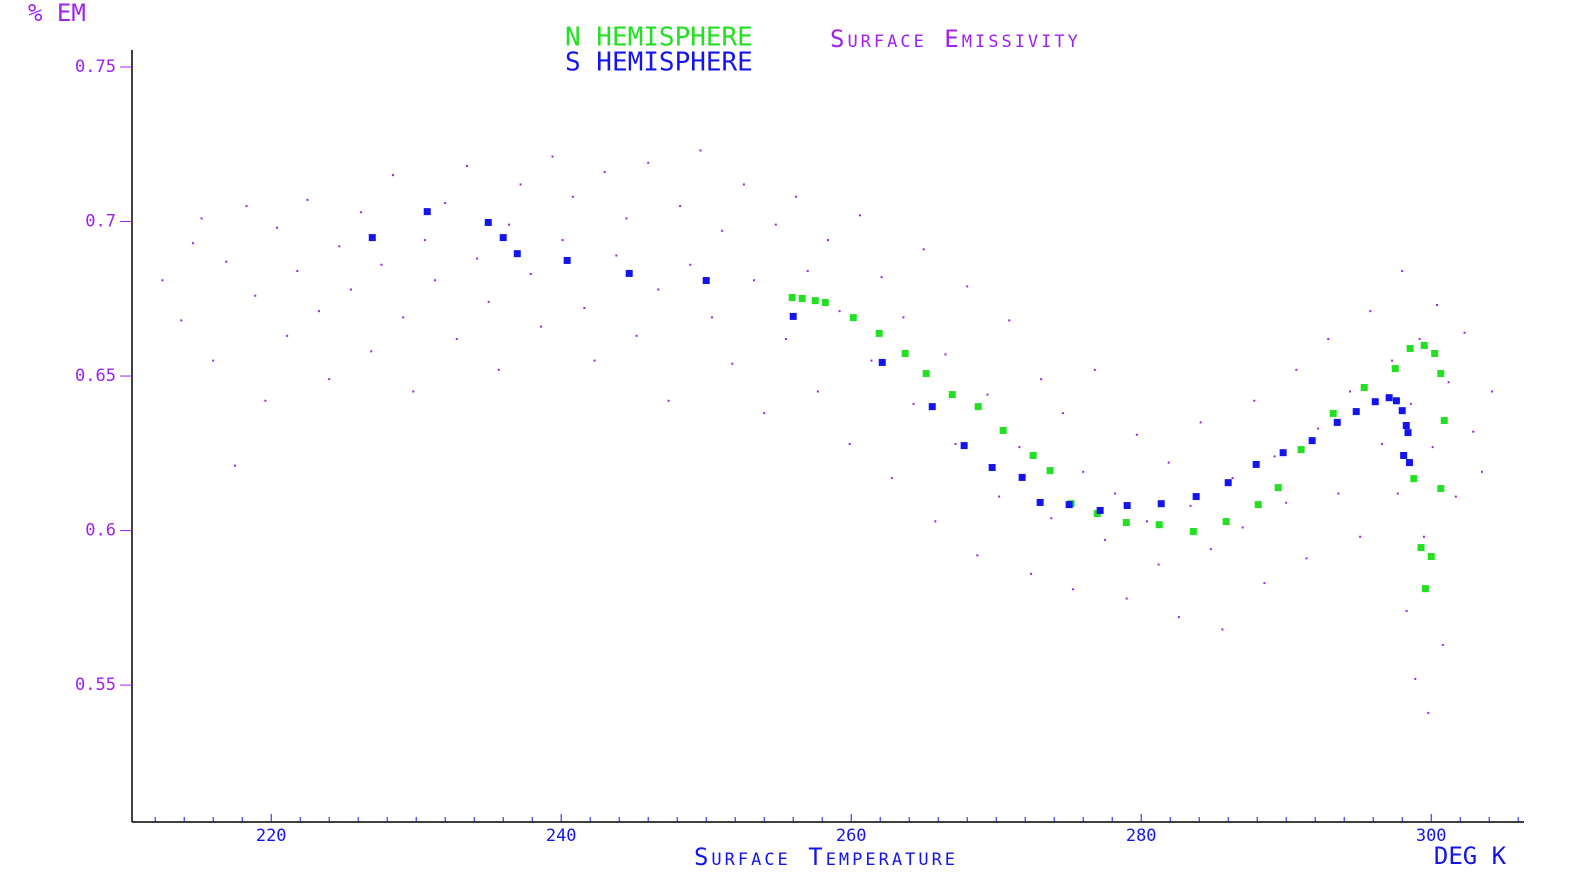 The height and width of the screenshot is (886, 1596). Describe the element at coordinates (659, 63) in the screenshot. I see `legend-label: S HEMISPHERE` at that location.